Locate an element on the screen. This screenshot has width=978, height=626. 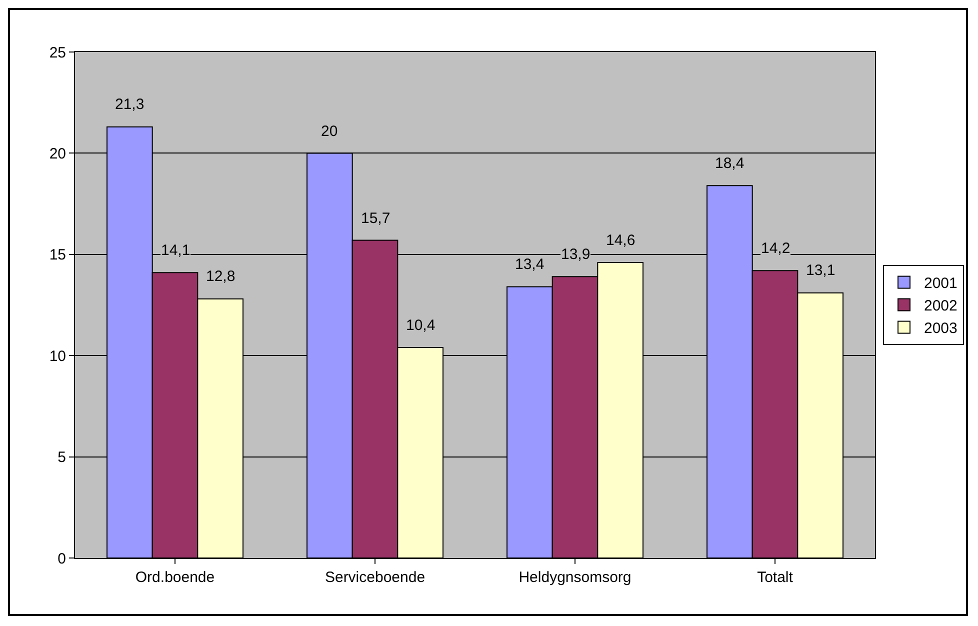
data-label: 14,6 is located at coordinates (621, 240).